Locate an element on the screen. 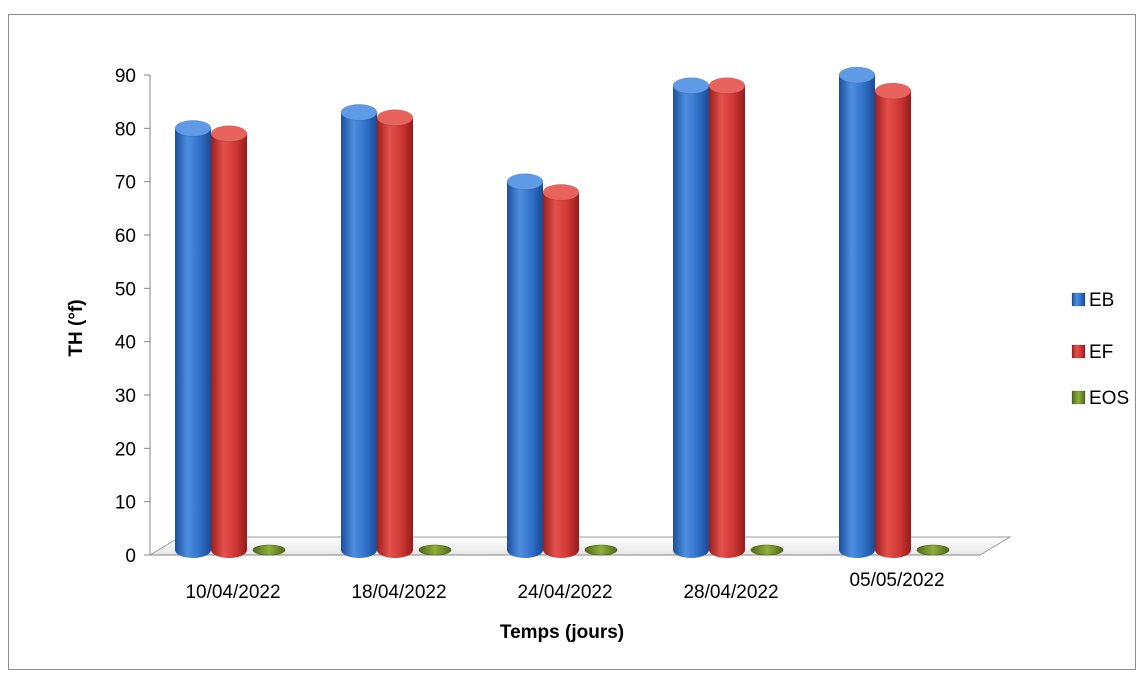  y-tick-label: 40 is located at coordinates (125, 343).